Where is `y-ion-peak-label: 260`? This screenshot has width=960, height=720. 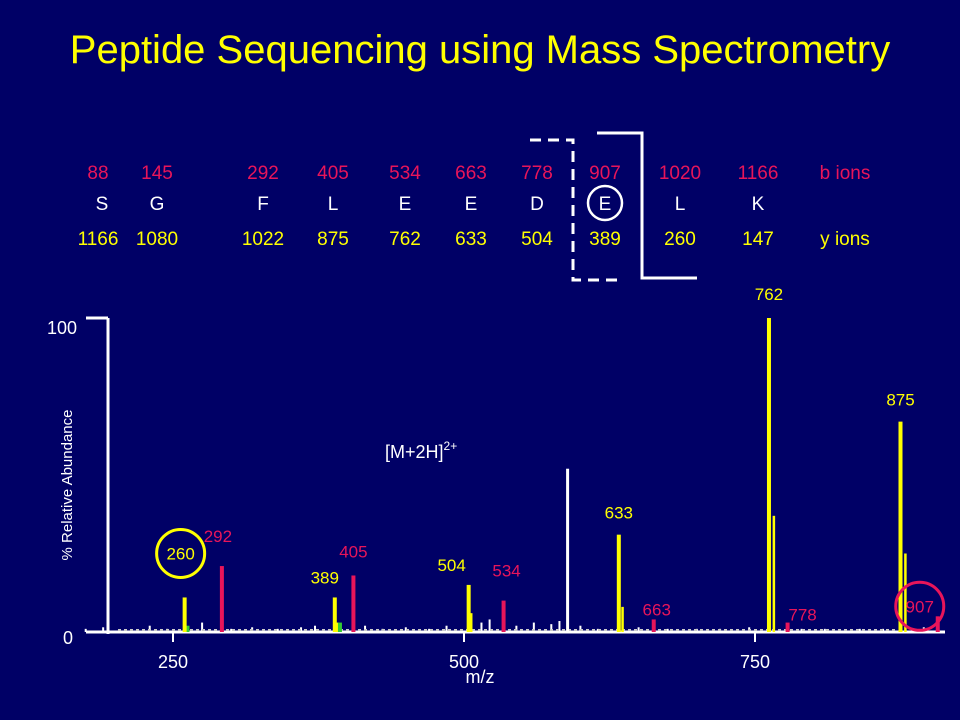
y-ion-peak-label: 260 is located at coordinates (180, 553).